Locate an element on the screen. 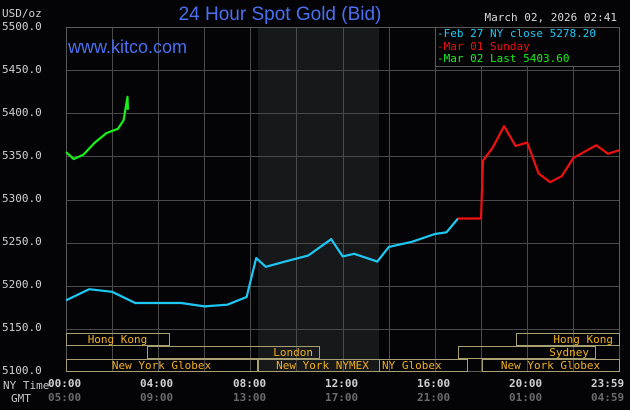  legend-box is located at coordinates (527, 47).